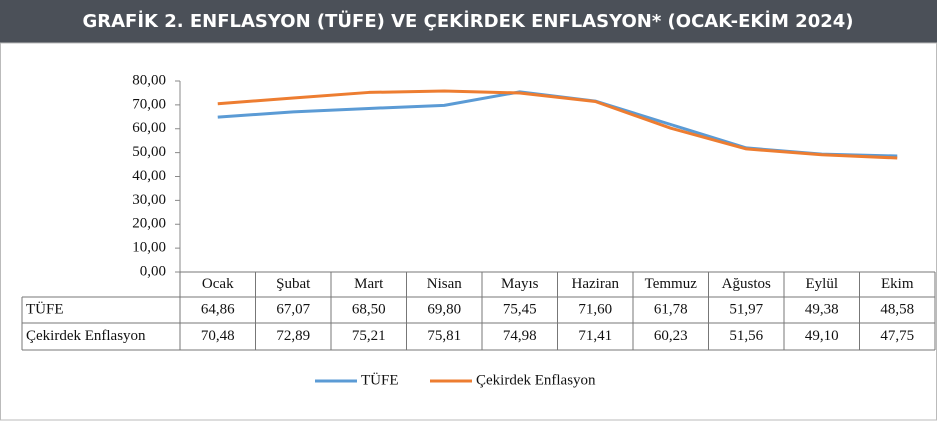 Image resolution: width=937 pixels, height=421 pixels. What do you see at coordinates (536, 380) in the screenshot?
I see `legend-label: Çekirdek Enflasyon` at bounding box center [536, 380].